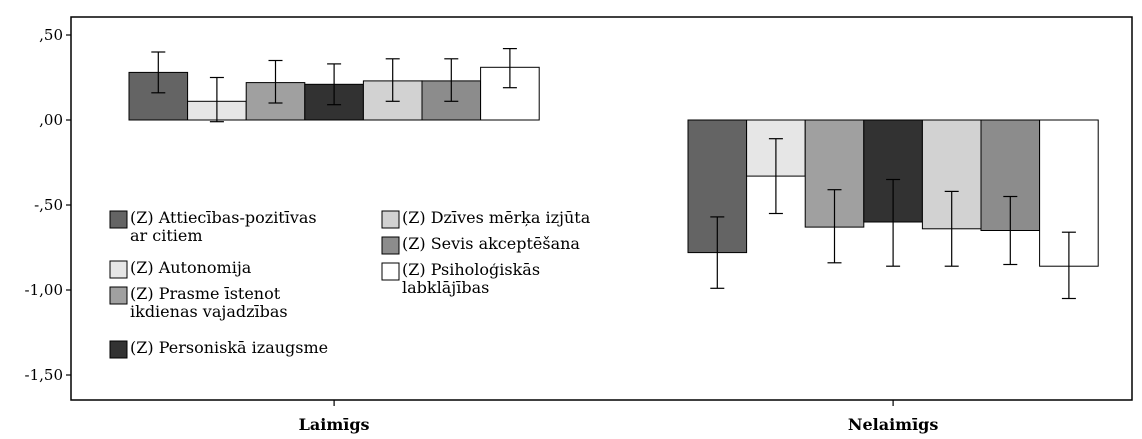 Image resolution: width=1142 pixels, height=439 pixels. What do you see at coordinates (491, 243) in the screenshot?
I see `legend-label: (Z) Sevis akceptēšana` at bounding box center [491, 243].